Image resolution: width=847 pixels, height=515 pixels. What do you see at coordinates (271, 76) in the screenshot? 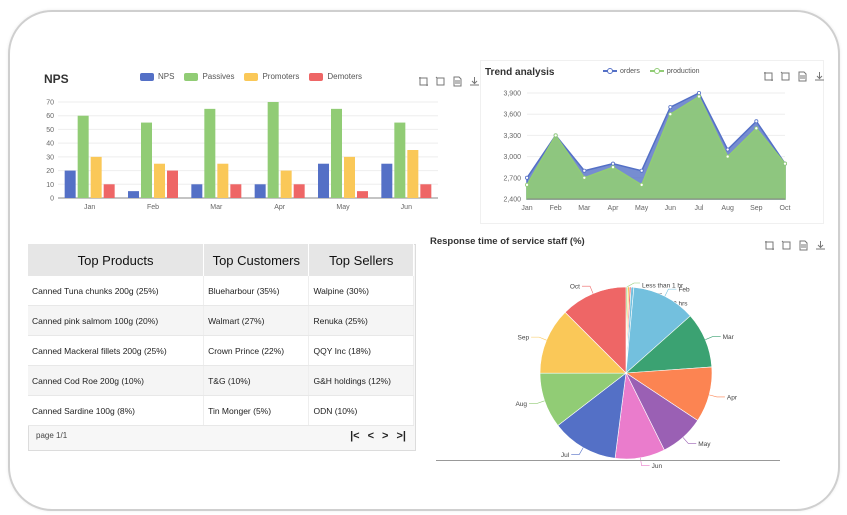
I see `legend-item-promoters: Promoters` at bounding box center [271, 76].